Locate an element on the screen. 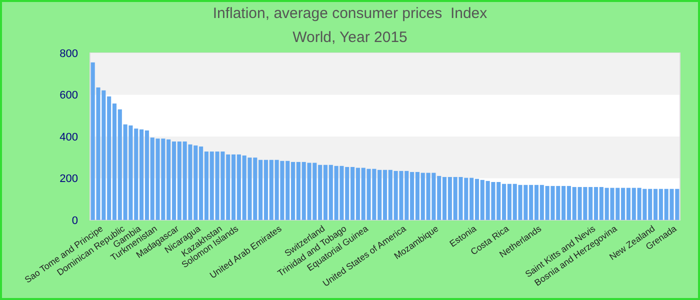 The image size is (700, 300). y-tick-label: 400 is located at coordinates (69, 137).